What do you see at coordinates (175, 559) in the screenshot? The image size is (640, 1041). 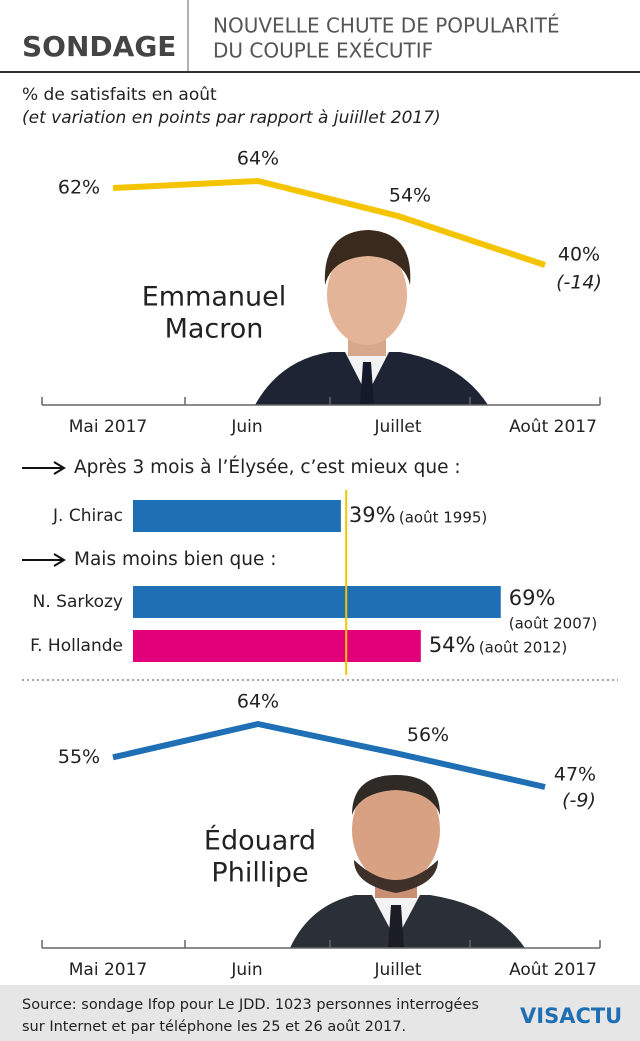 I see `section-label: Mais moins bien que :` at bounding box center [175, 559].